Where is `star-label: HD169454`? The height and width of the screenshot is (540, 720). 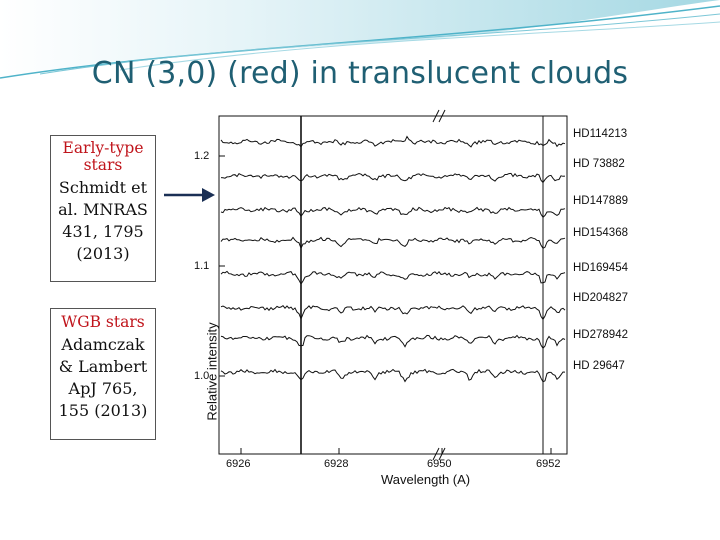
star-label: HD169454 is located at coordinates (600, 268).